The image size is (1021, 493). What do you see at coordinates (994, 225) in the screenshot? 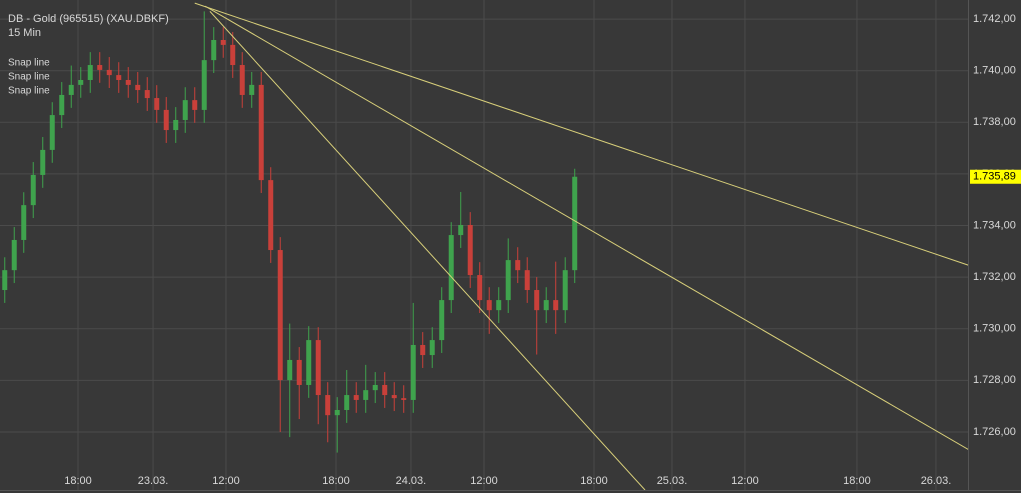
I see `y-tick-label: 1.734,00` at bounding box center [994, 225].